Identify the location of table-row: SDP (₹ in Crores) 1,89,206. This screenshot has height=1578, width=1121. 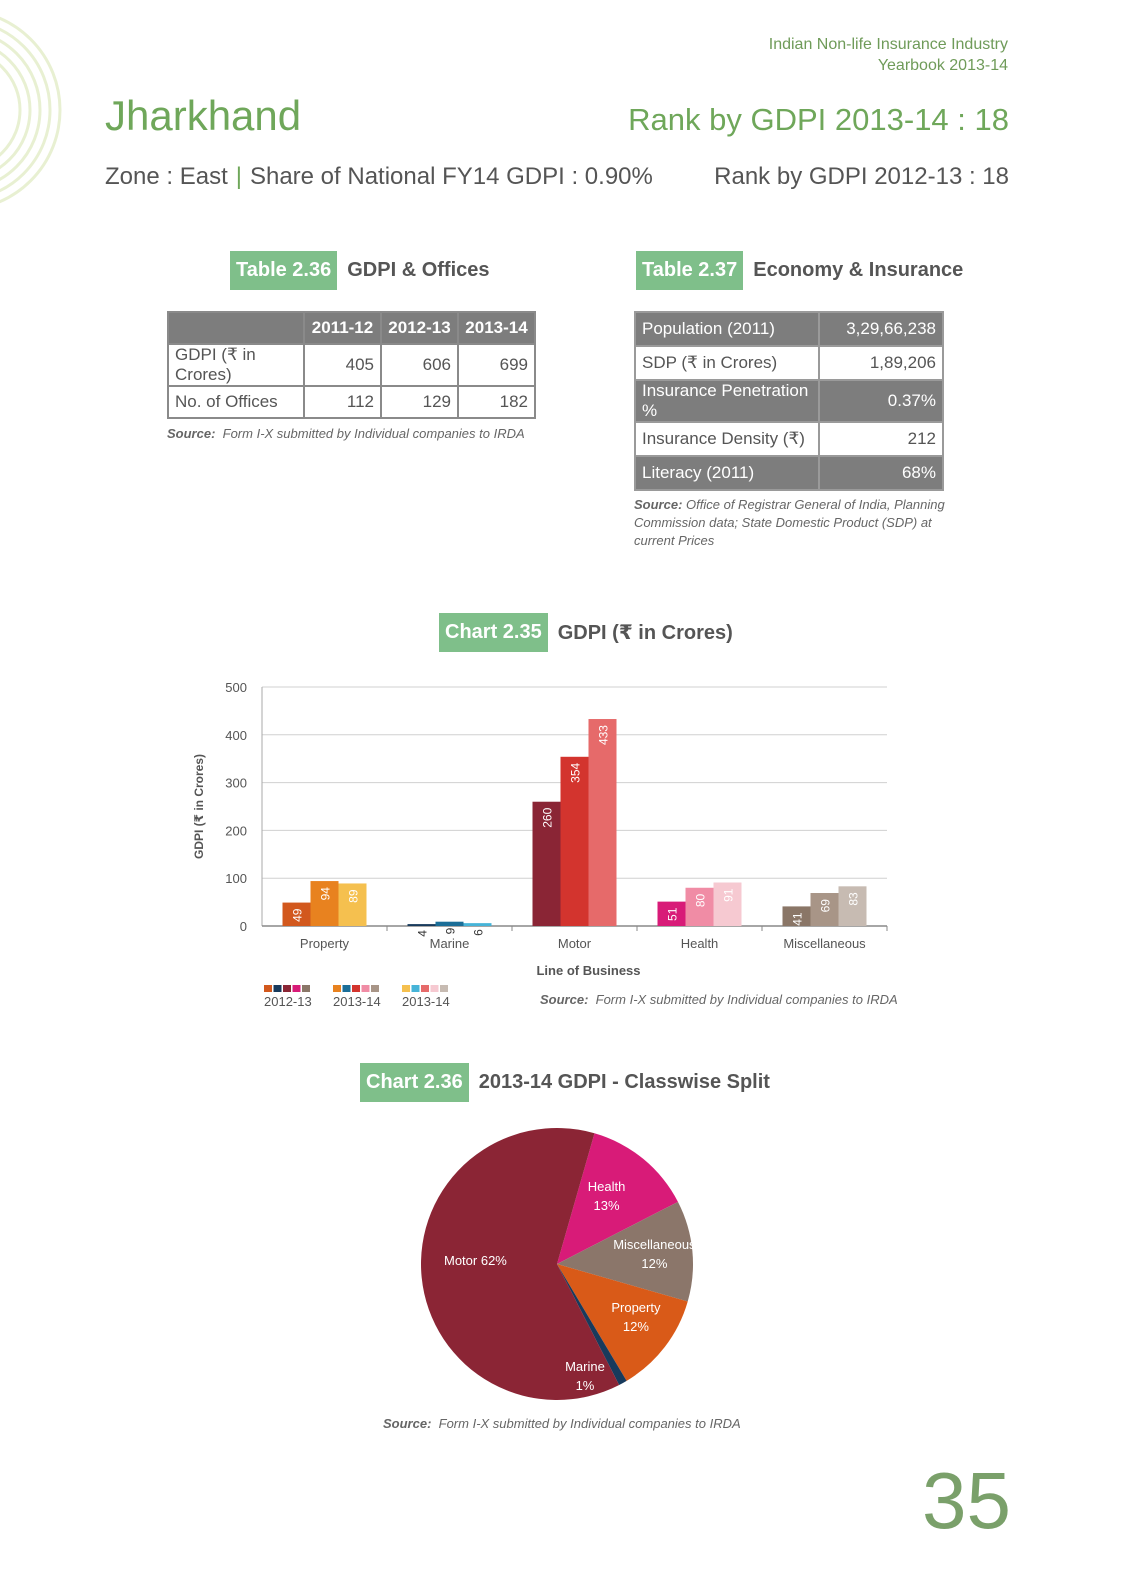
(789, 363).